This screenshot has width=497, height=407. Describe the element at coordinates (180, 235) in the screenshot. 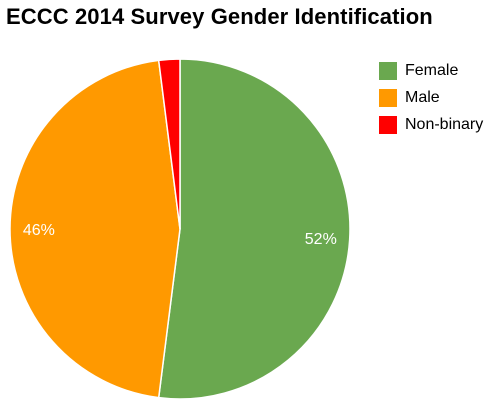

I see `pie-slice-labels: 52% 46%` at that location.